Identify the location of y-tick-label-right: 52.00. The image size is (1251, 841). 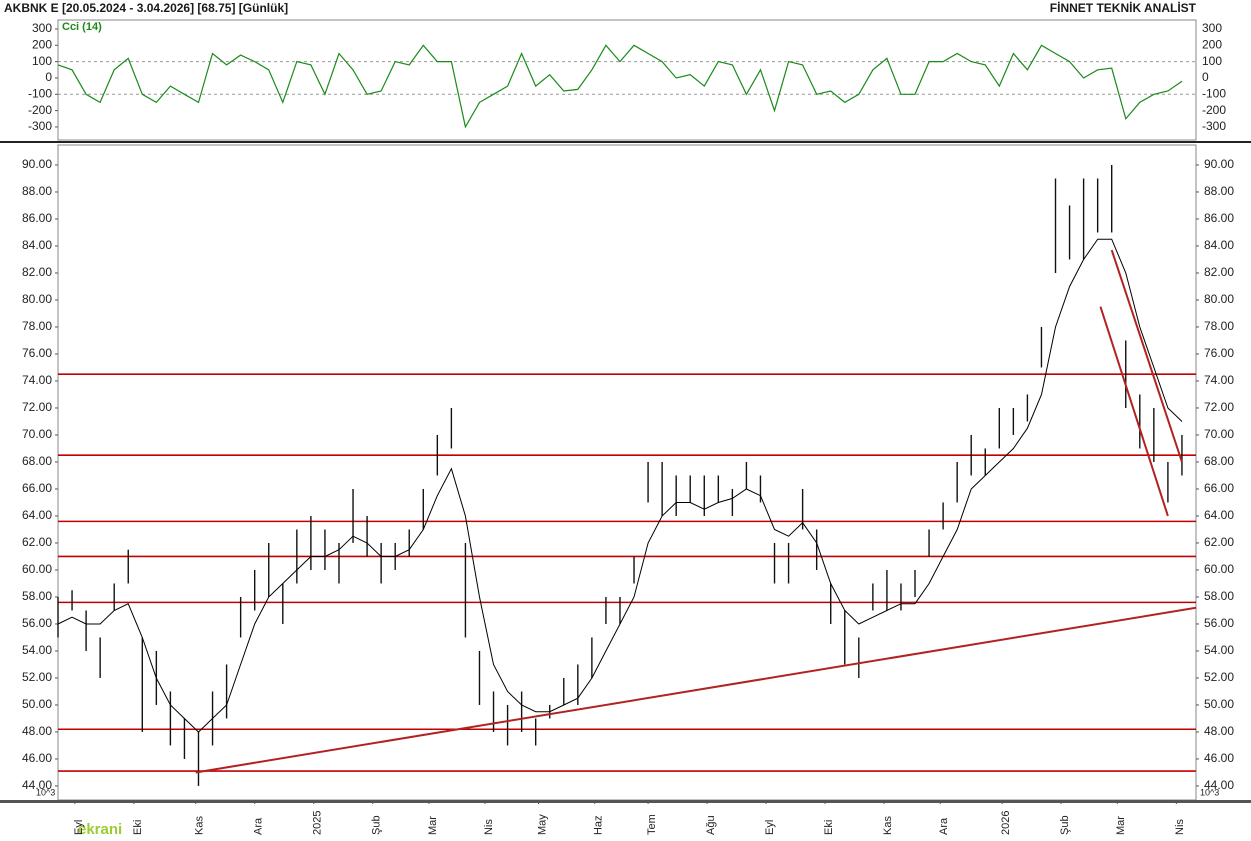
(1219, 677).